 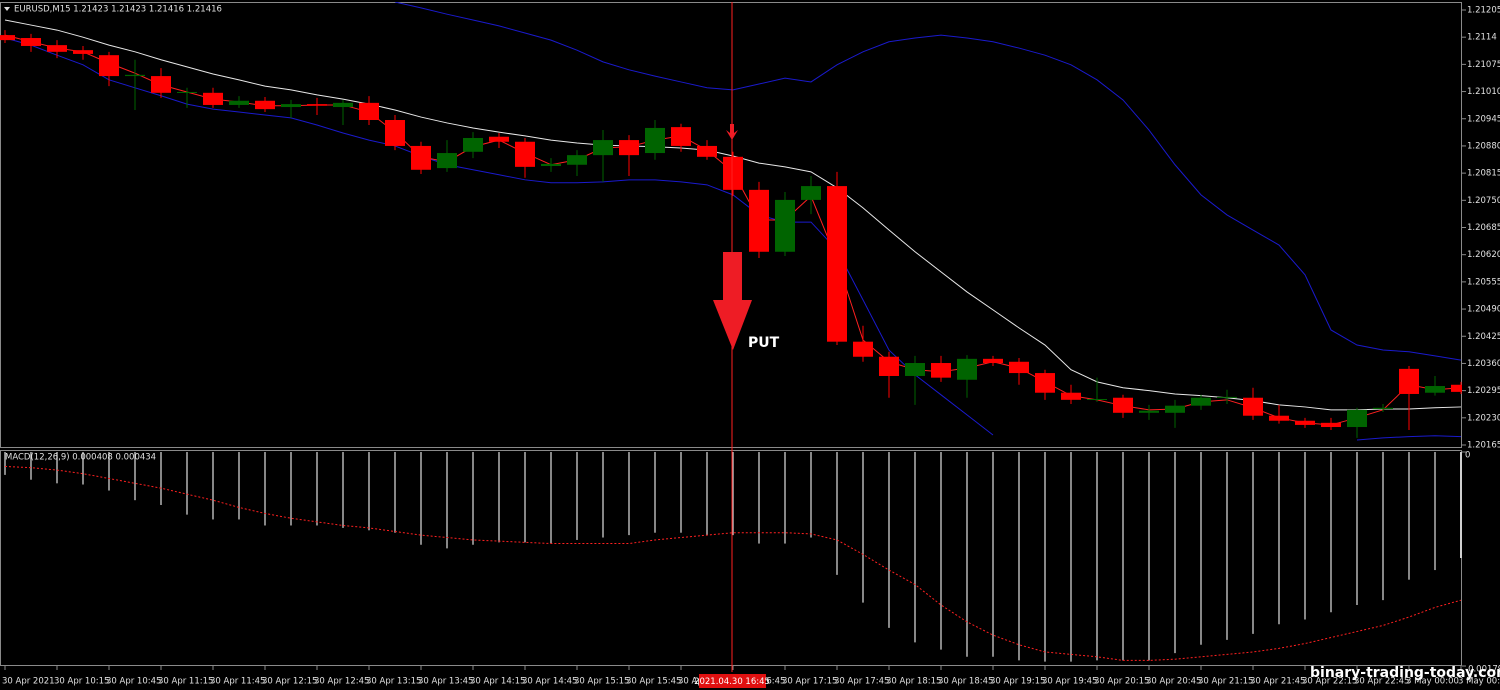 I want to click on symbol-menu, so click(x=7, y=9).